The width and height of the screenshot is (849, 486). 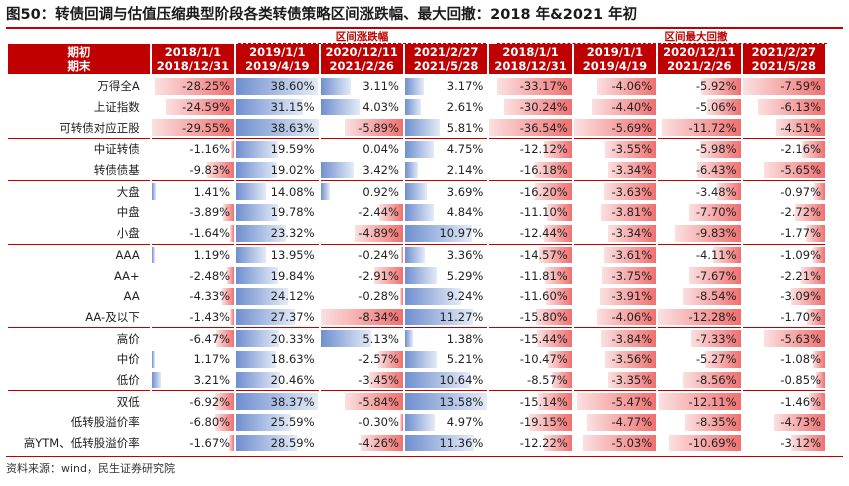 I want to click on value-cell: 23.32%, so click(x=277, y=234).